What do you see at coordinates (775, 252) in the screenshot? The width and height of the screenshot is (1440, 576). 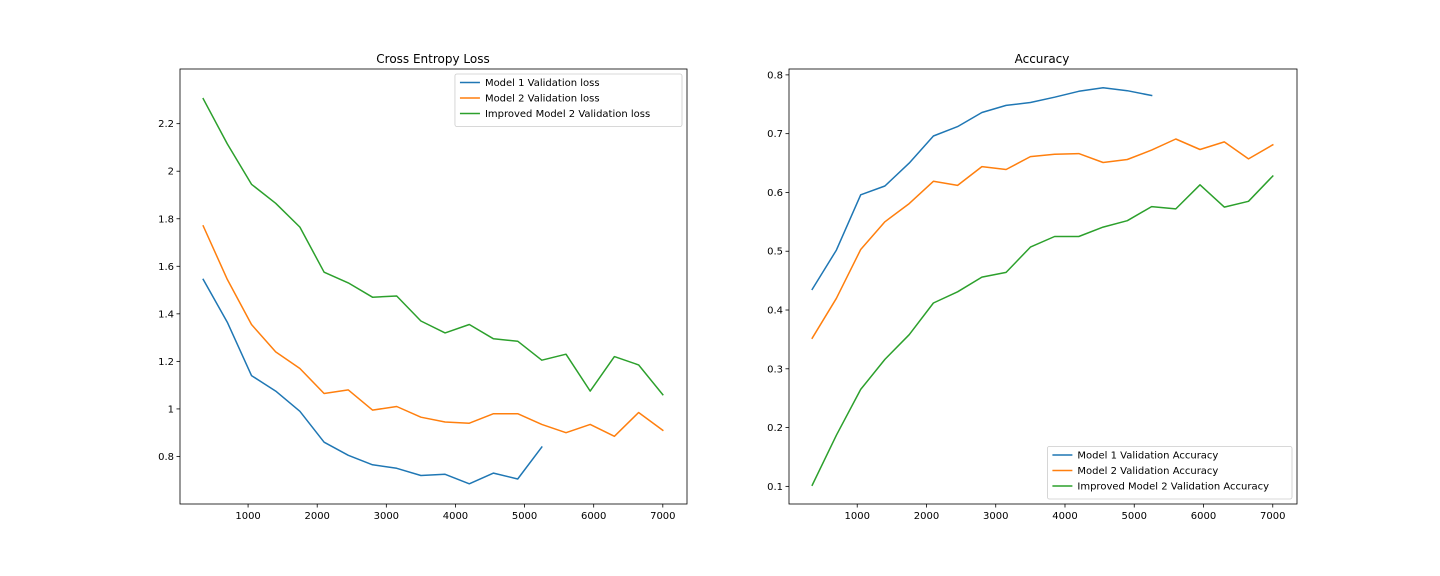 I see `y-tick-label: 0.5` at bounding box center [775, 252].